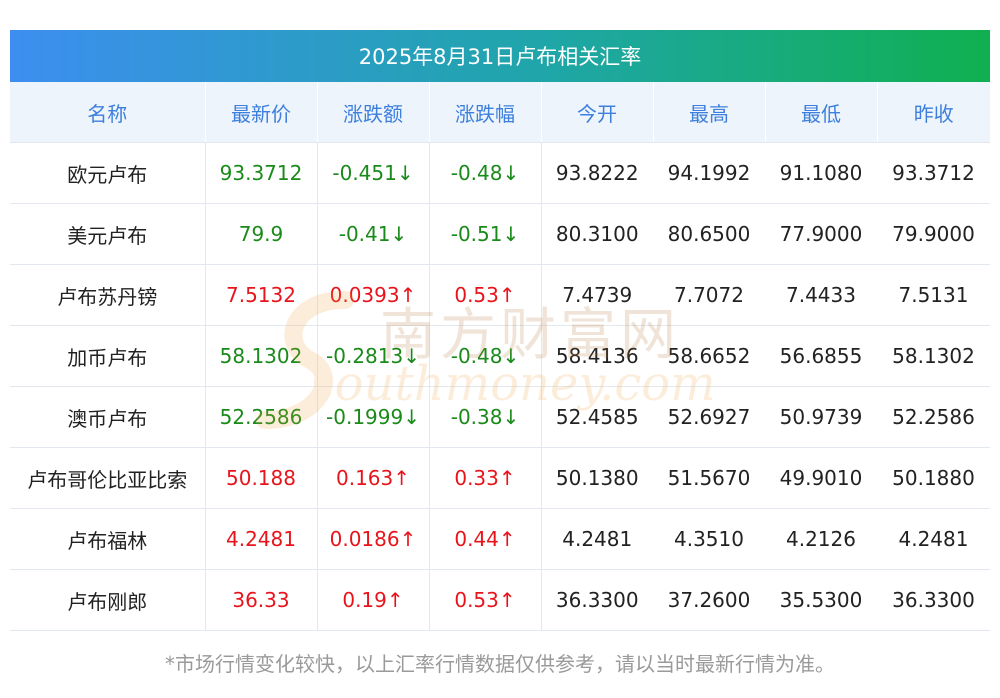  I want to click on page-title: 2025年8月31日卢布相关汇率, so click(500, 57).